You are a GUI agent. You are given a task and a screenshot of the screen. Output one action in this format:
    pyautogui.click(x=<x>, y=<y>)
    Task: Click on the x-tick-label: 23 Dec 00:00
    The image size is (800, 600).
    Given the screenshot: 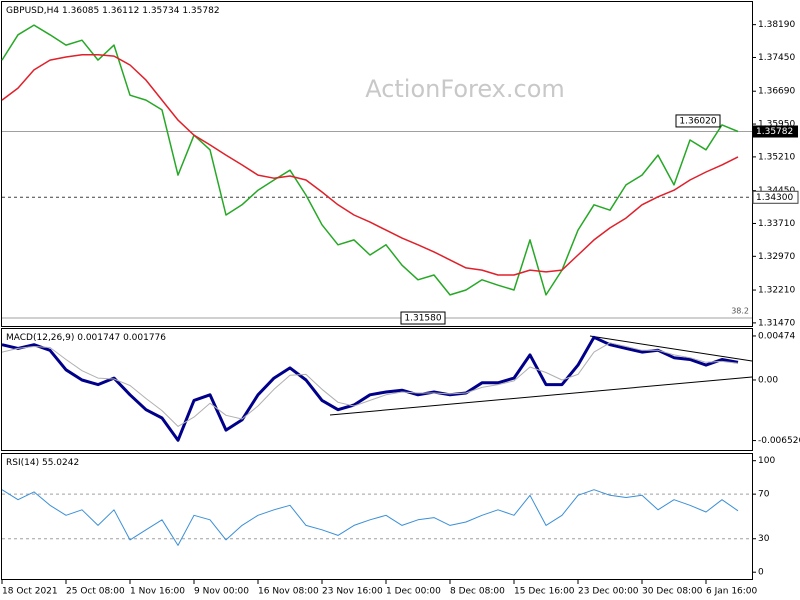 What is the action you would take?
    pyautogui.click(x=608, y=592)
    